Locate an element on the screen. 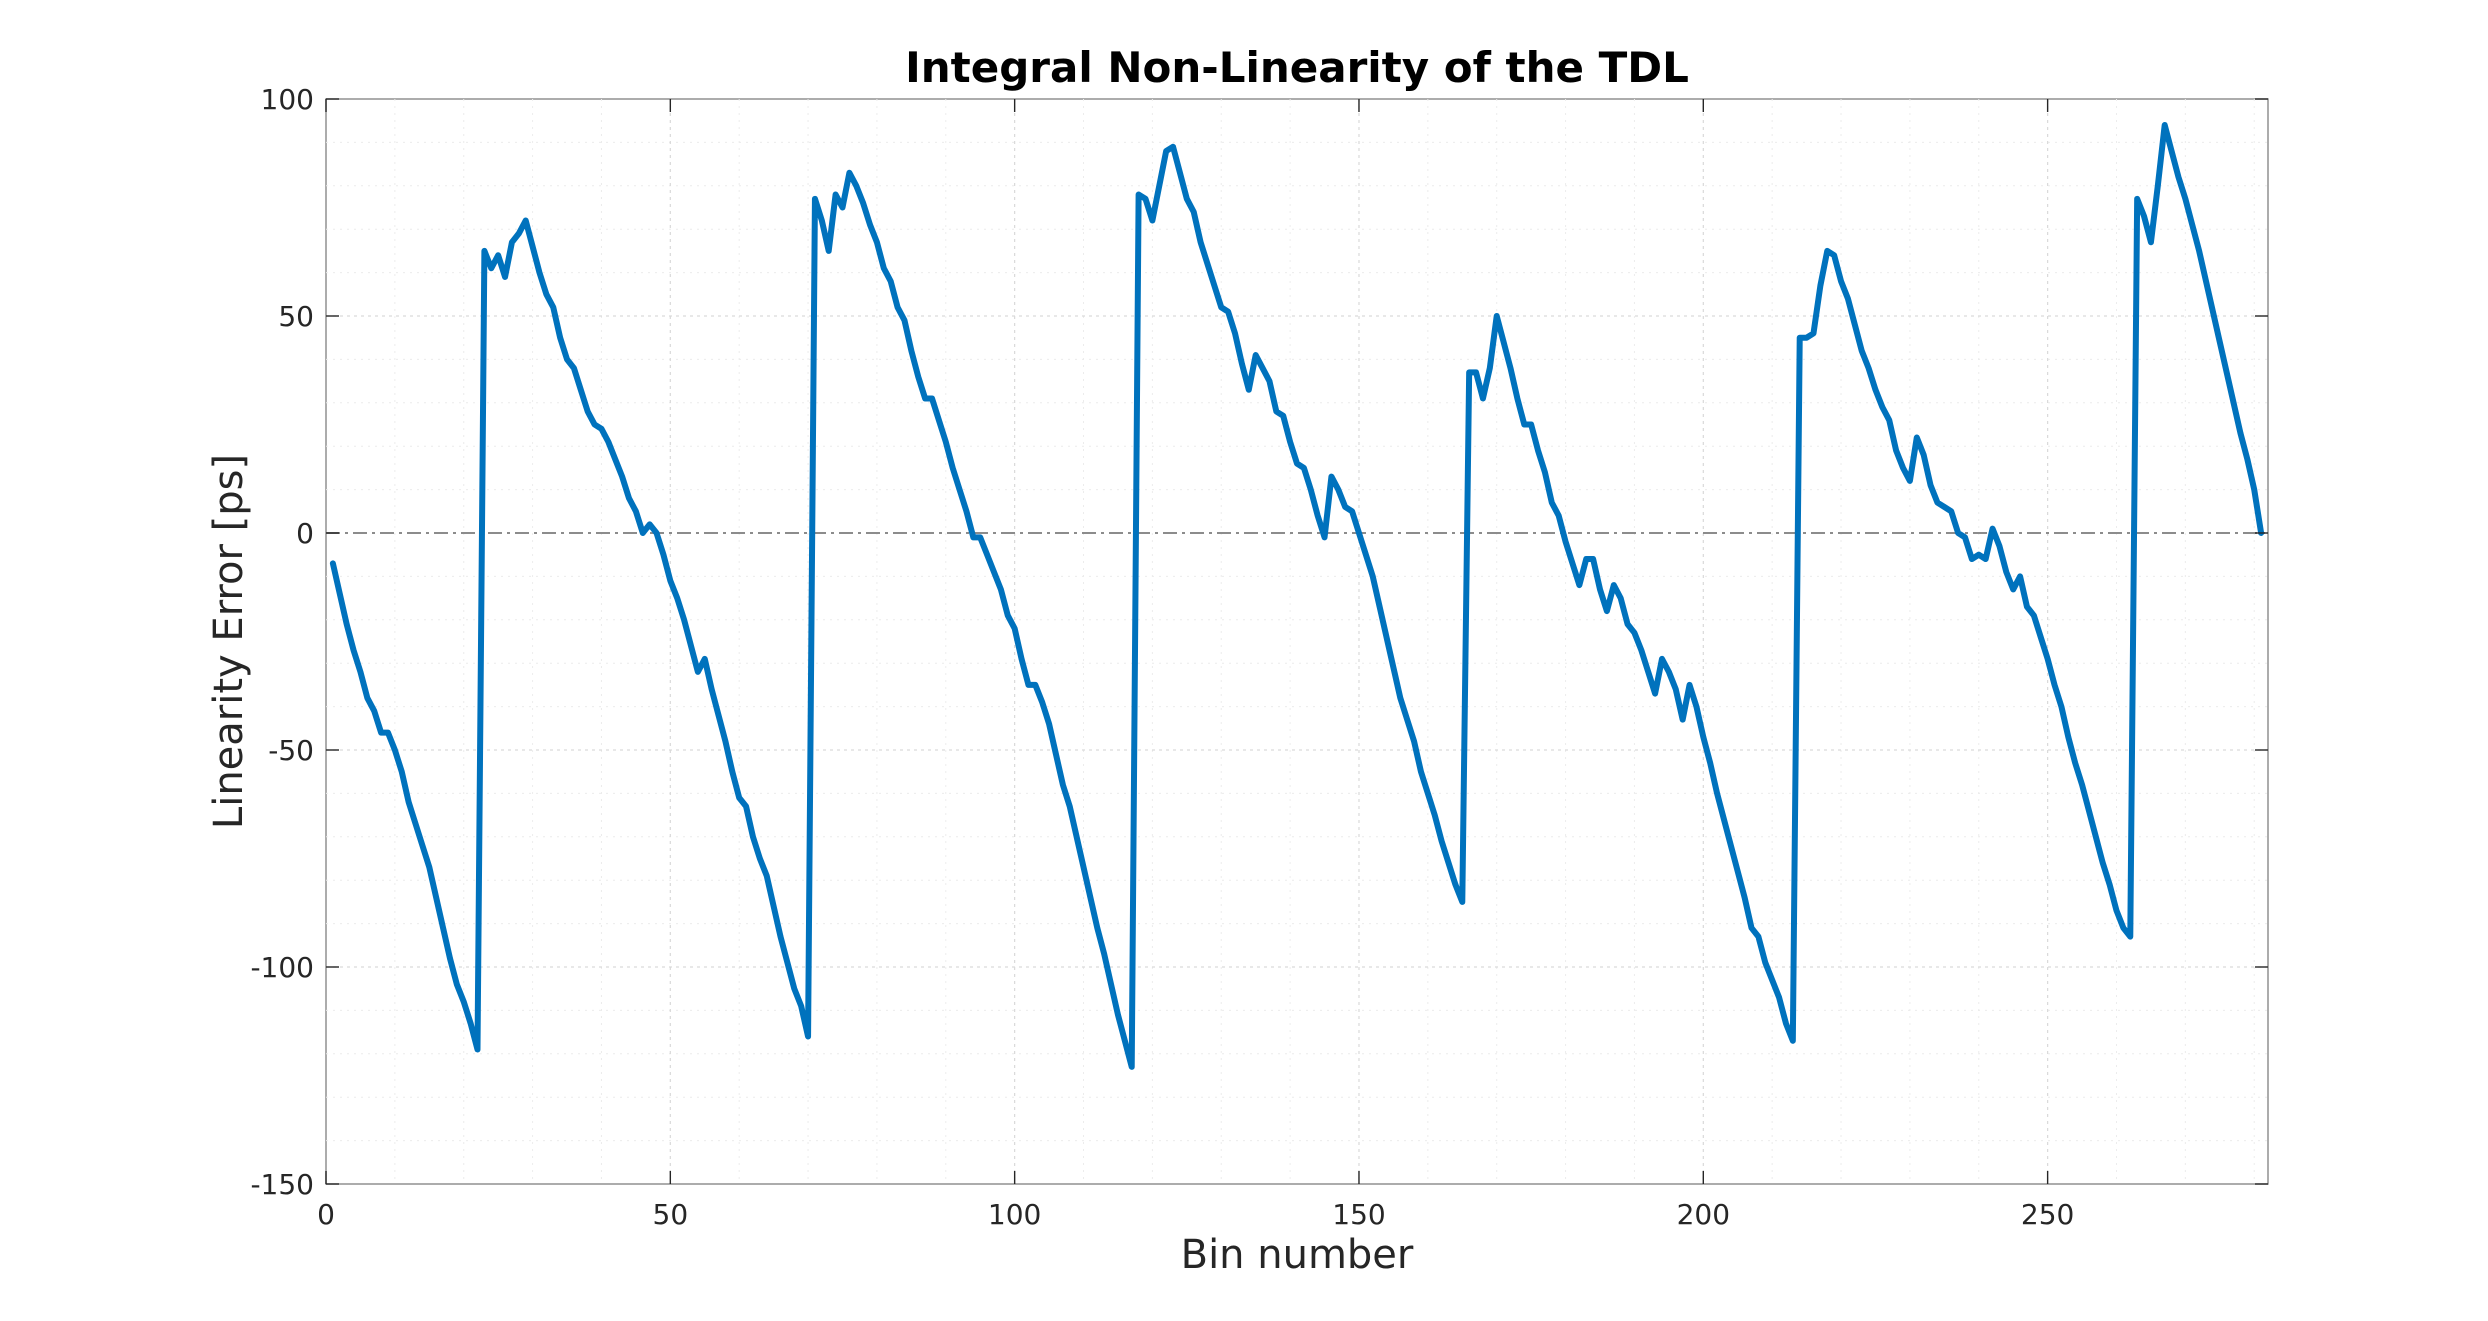  x-tick-label: 50 is located at coordinates (671, 1214).